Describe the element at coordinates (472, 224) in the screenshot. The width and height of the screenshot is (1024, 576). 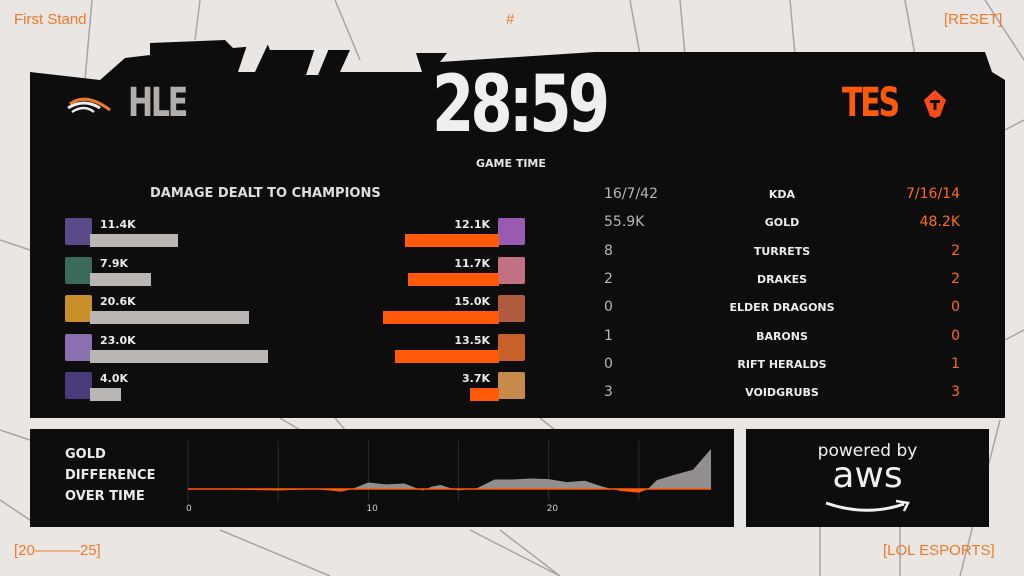
I see `red-damage-value: 12.1K` at that location.